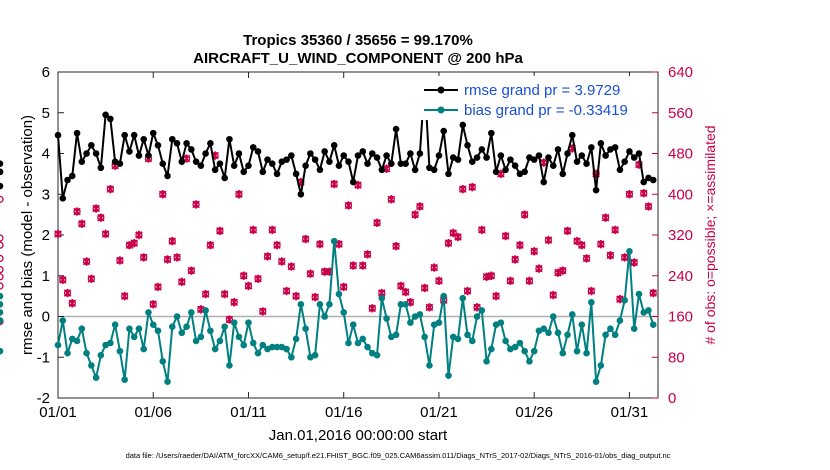 This screenshot has height=470, width=830. What do you see at coordinates (43, 357) in the screenshot?
I see `y-tick-label: -1` at bounding box center [43, 357].